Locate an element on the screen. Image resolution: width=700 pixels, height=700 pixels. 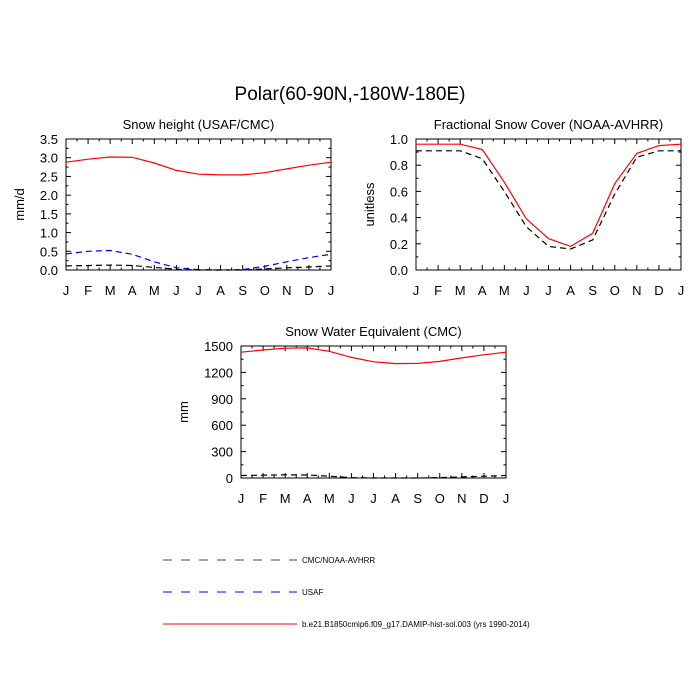
subplot-title: Fractional Snow Cover (NOAA-AVHRR) is located at coordinates (548, 124).